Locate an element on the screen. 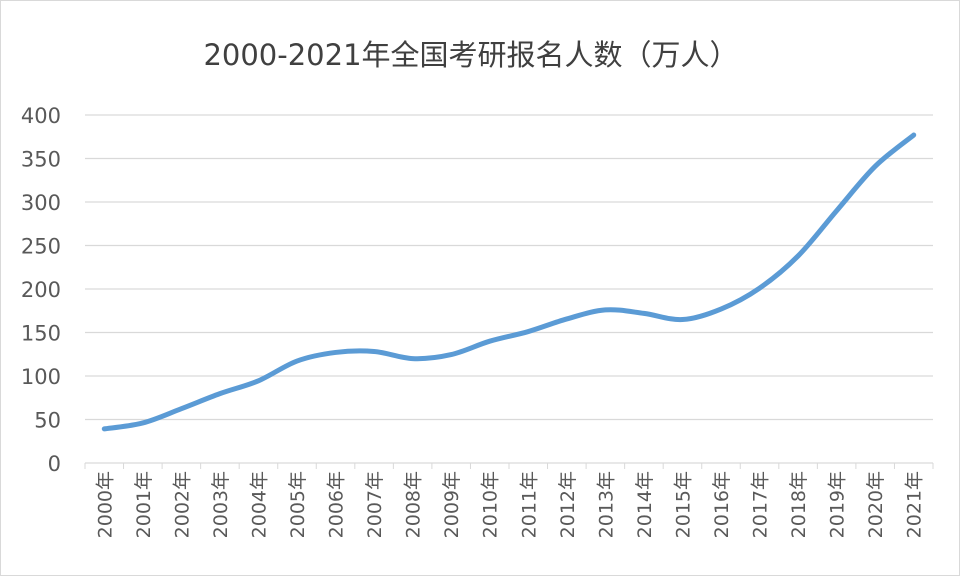  x-tick-label: 2007年 is located at coordinates (375, 504).